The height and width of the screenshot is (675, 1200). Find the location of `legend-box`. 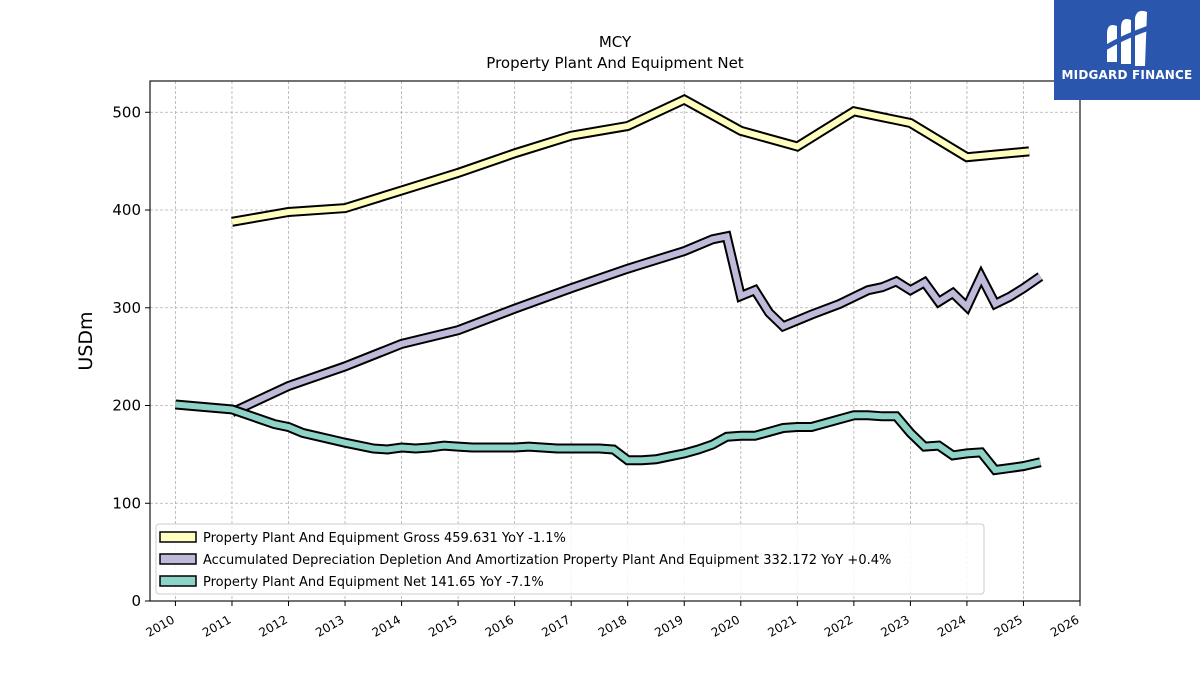

legend-box is located at coordinates (570, 559).